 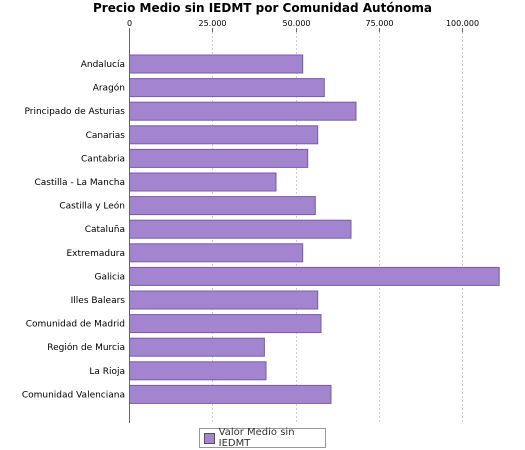 I want to click on category-label: Aragón, so click(x=109, y=88).